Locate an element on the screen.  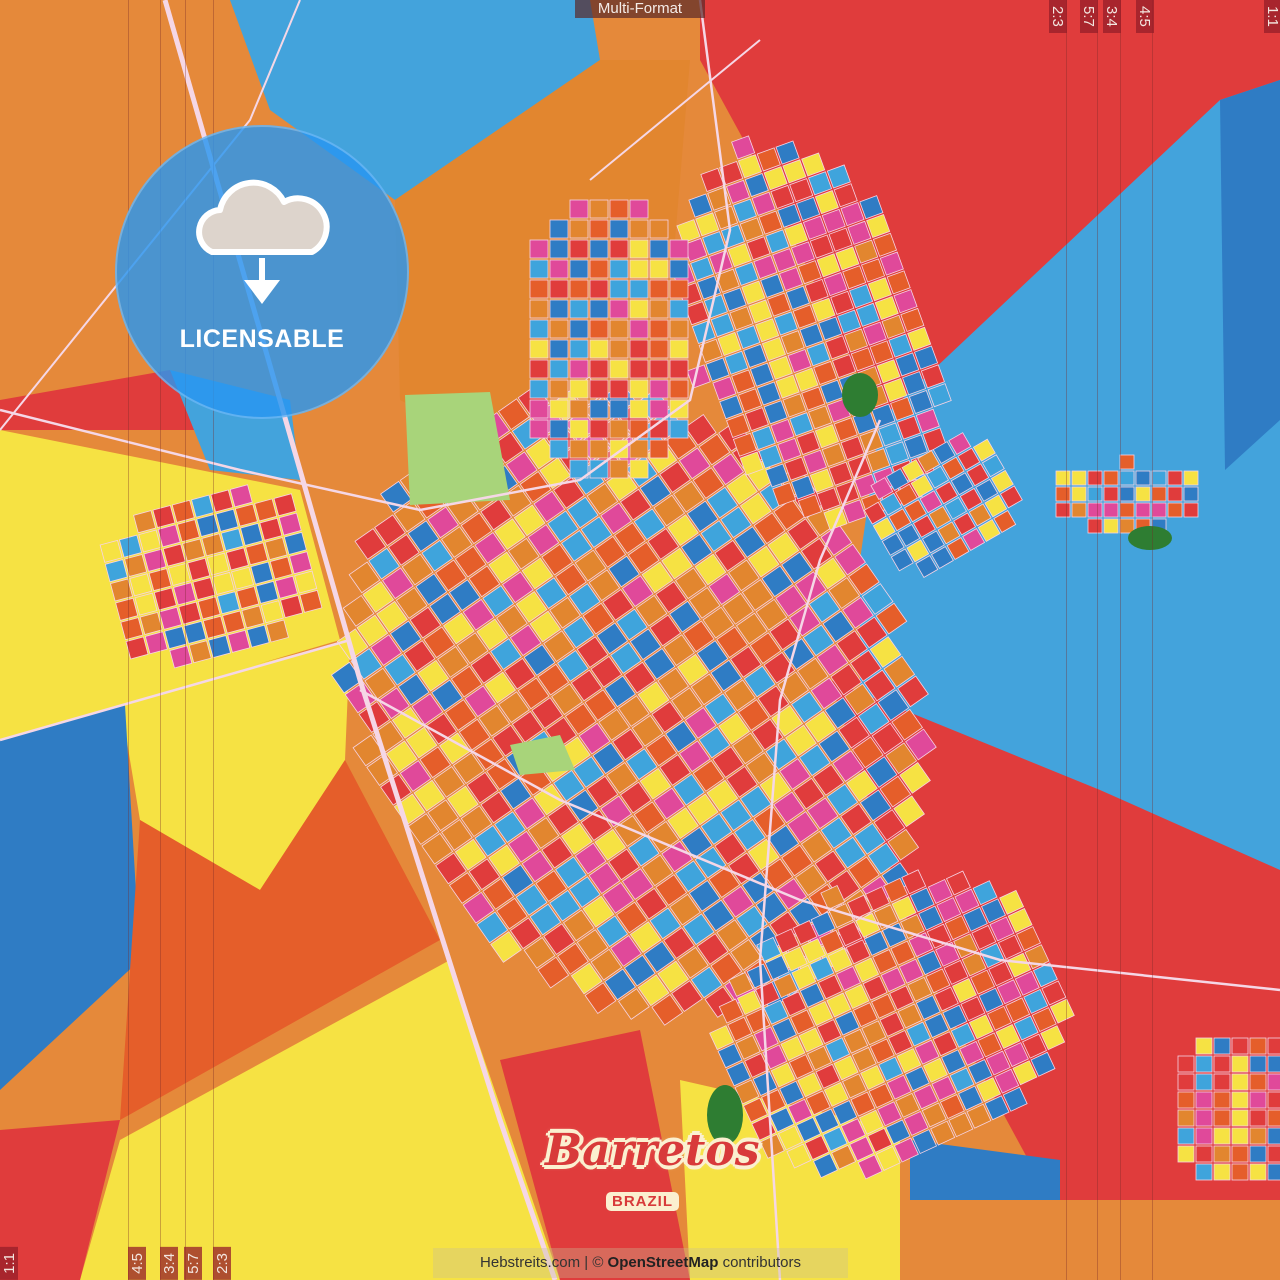
attribution-site: Hebstreits.com is located at coordinates (530, 1262).